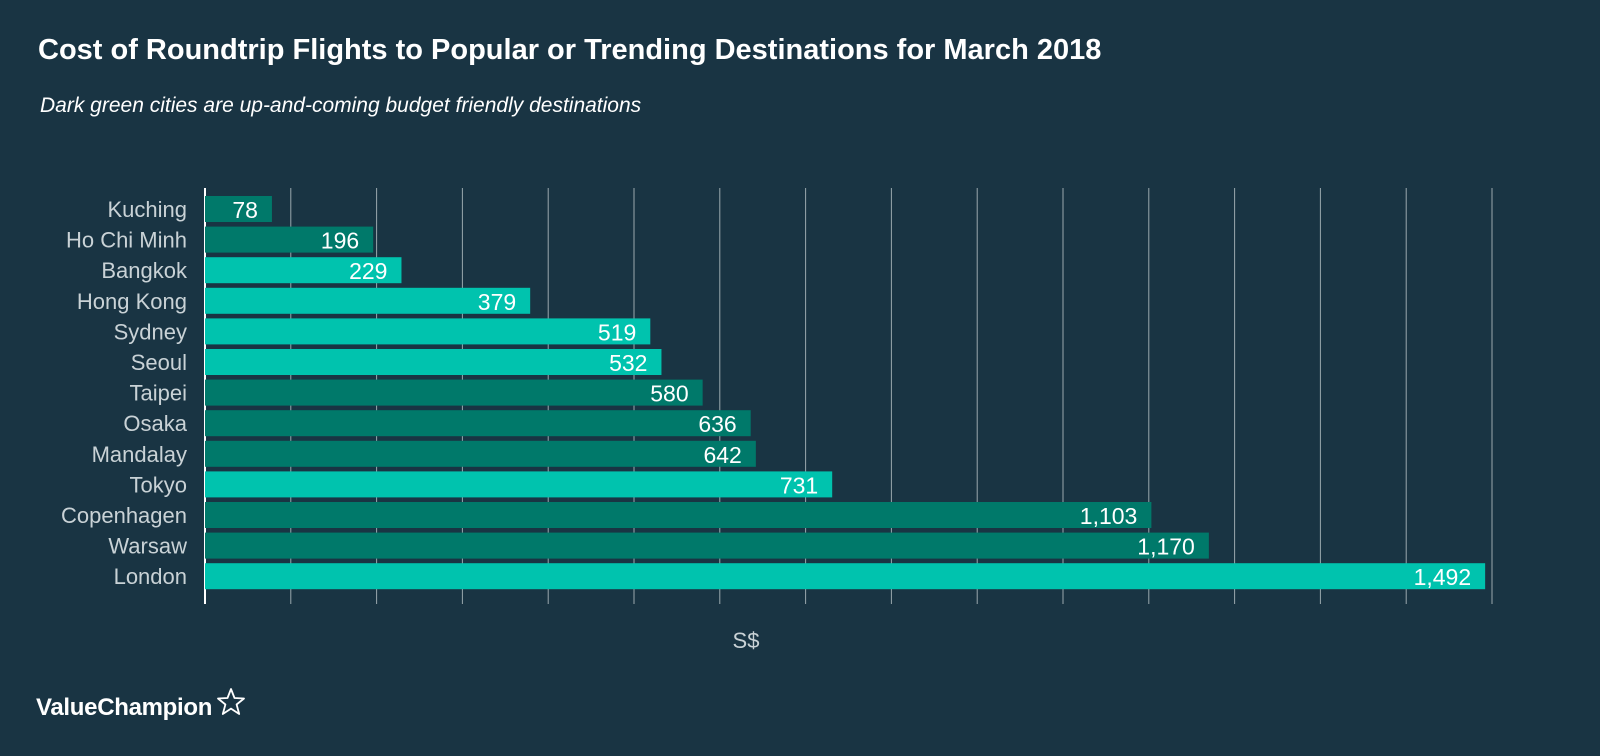 Image resolution: width=1600 pixels, height=756 pixels. Describe the element at coordinates (799, 485) in the screenshot. I see `value-label: 731` at that location.